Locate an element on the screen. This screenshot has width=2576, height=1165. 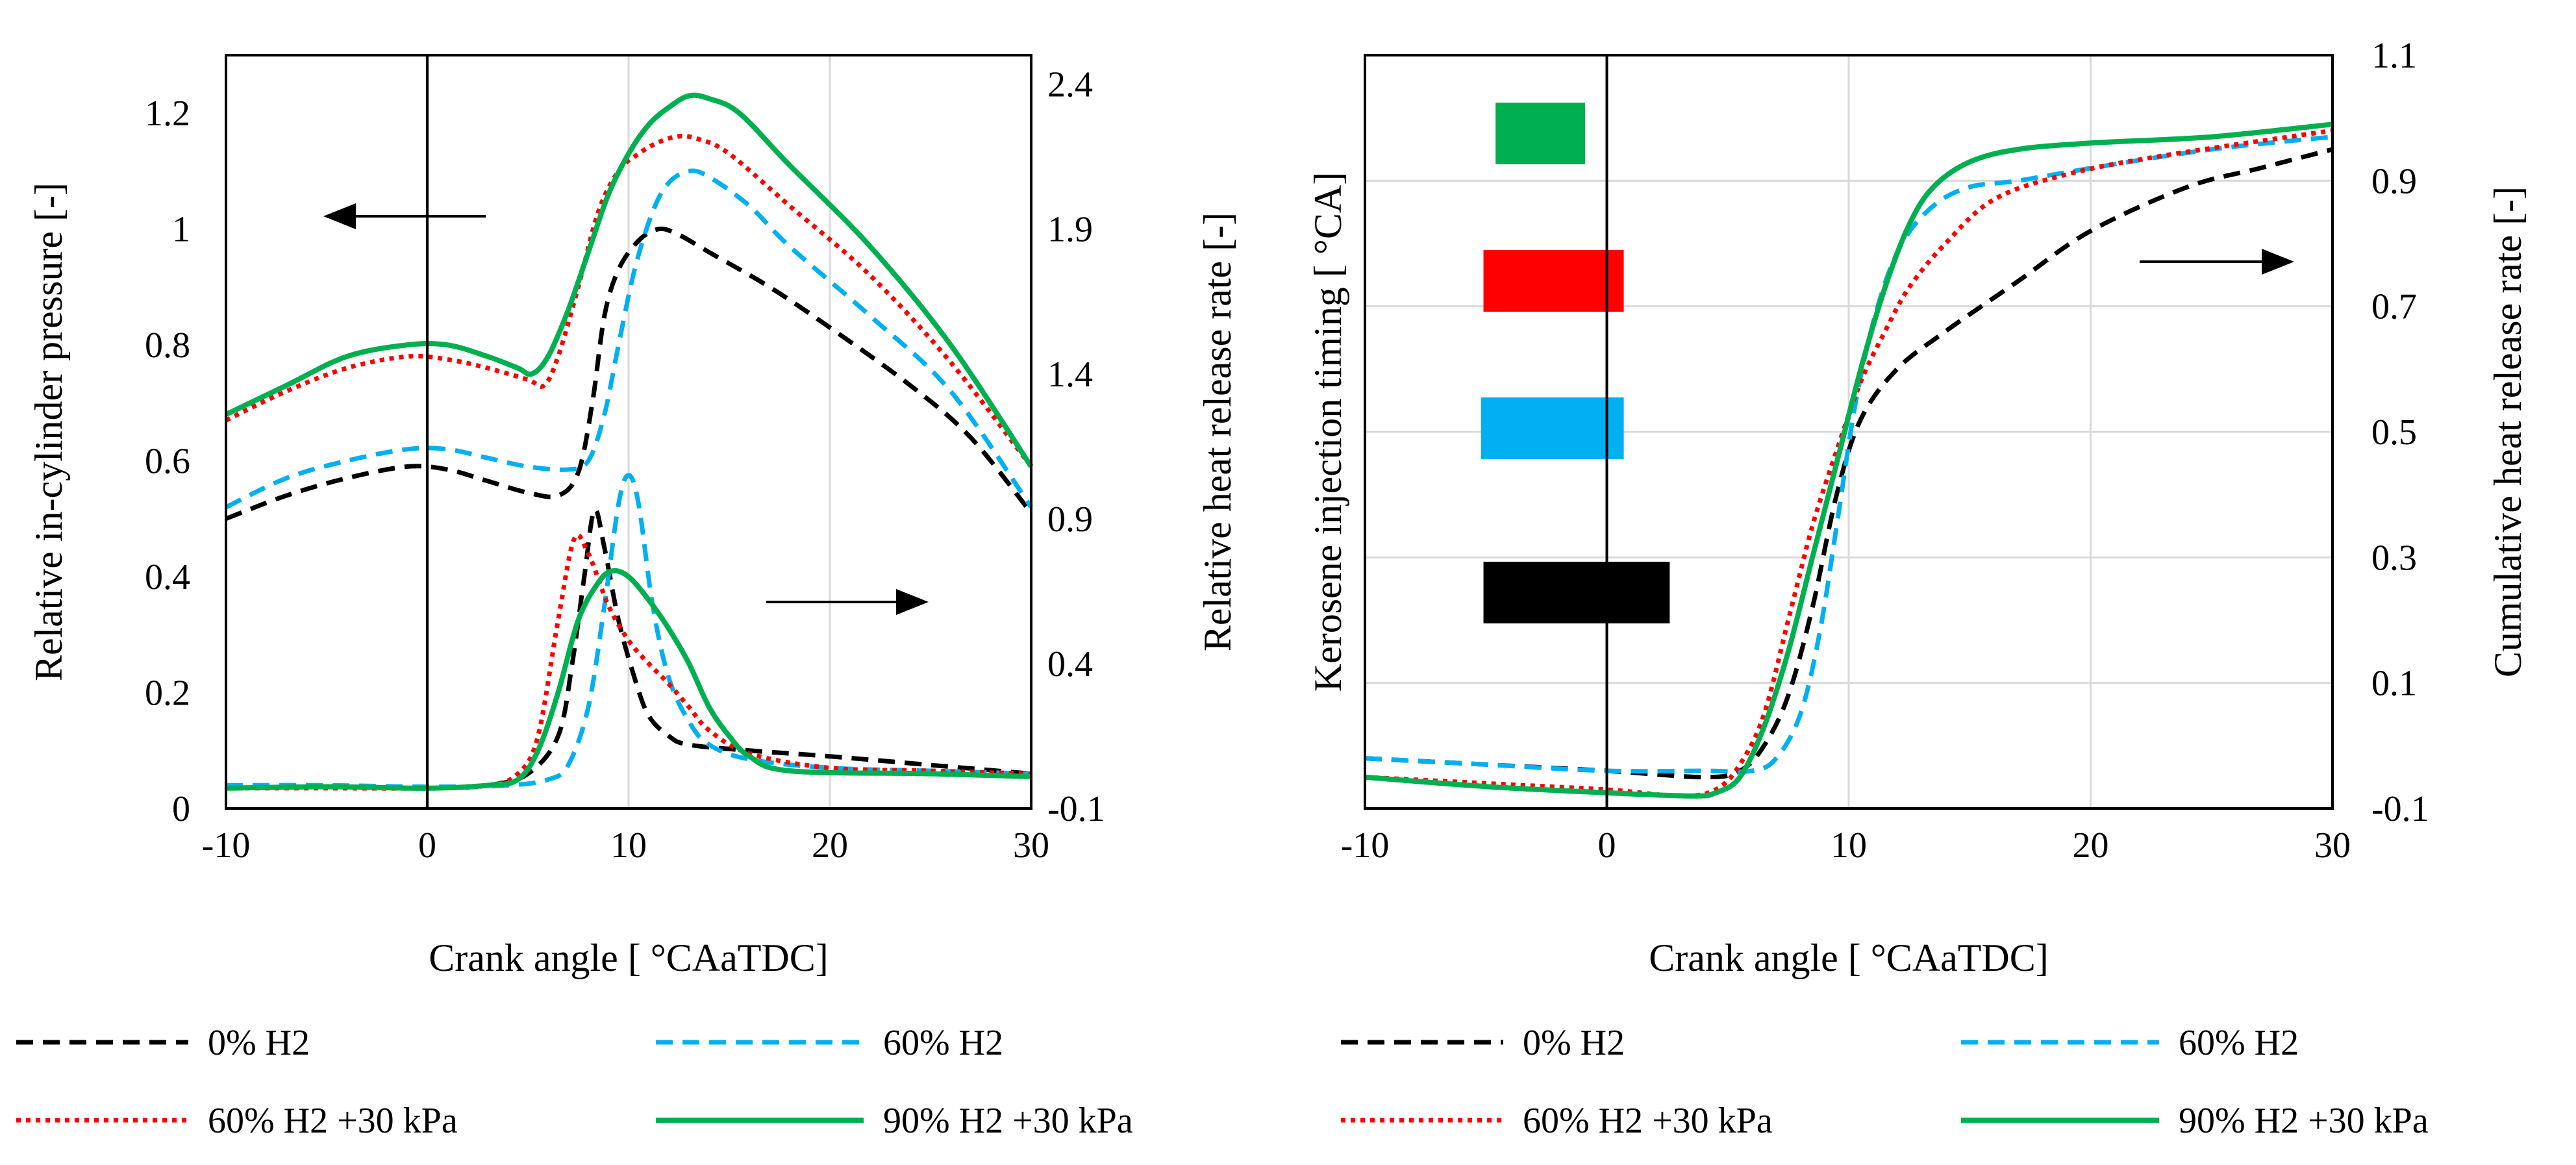
right-x-tick-label: 0 is located at coordinates (1607, 845).